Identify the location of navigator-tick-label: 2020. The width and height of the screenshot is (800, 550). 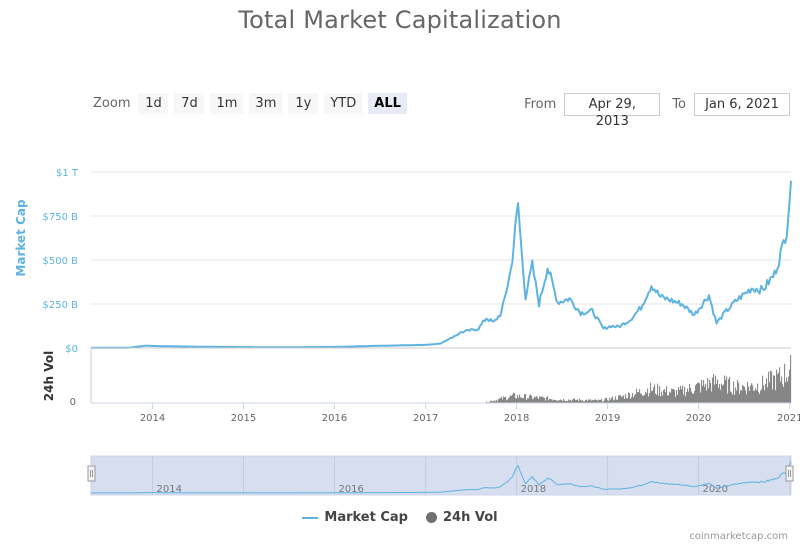
(715, 489).